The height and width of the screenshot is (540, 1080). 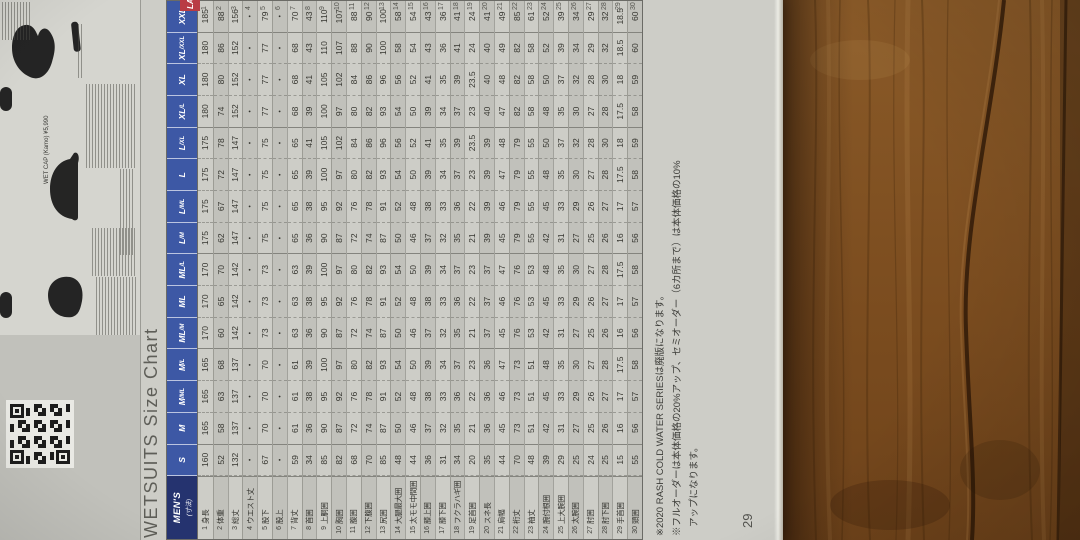 What do you see at coordinates (412, 269) in the screenshot?
I see `table-row: 15 太モモ中間囲 44 46 48 50 46 48 50 46 48 50 52 50 52 54 54` at bounding box center [412, 269].